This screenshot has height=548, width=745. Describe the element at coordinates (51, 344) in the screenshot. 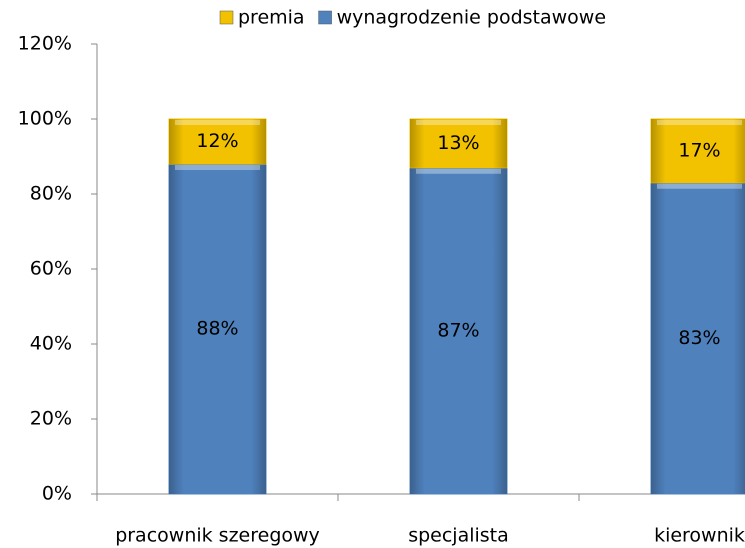

I see `y-tick-label: 40%` at that location.